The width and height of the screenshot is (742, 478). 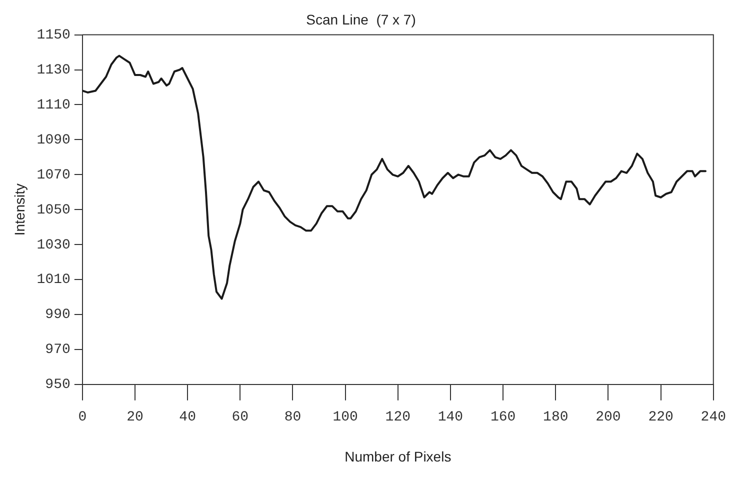 What do you see at coordinates (187, 418) in the screenshot?
I see `x-tick-label: 40` at bounding box center [187, 418].